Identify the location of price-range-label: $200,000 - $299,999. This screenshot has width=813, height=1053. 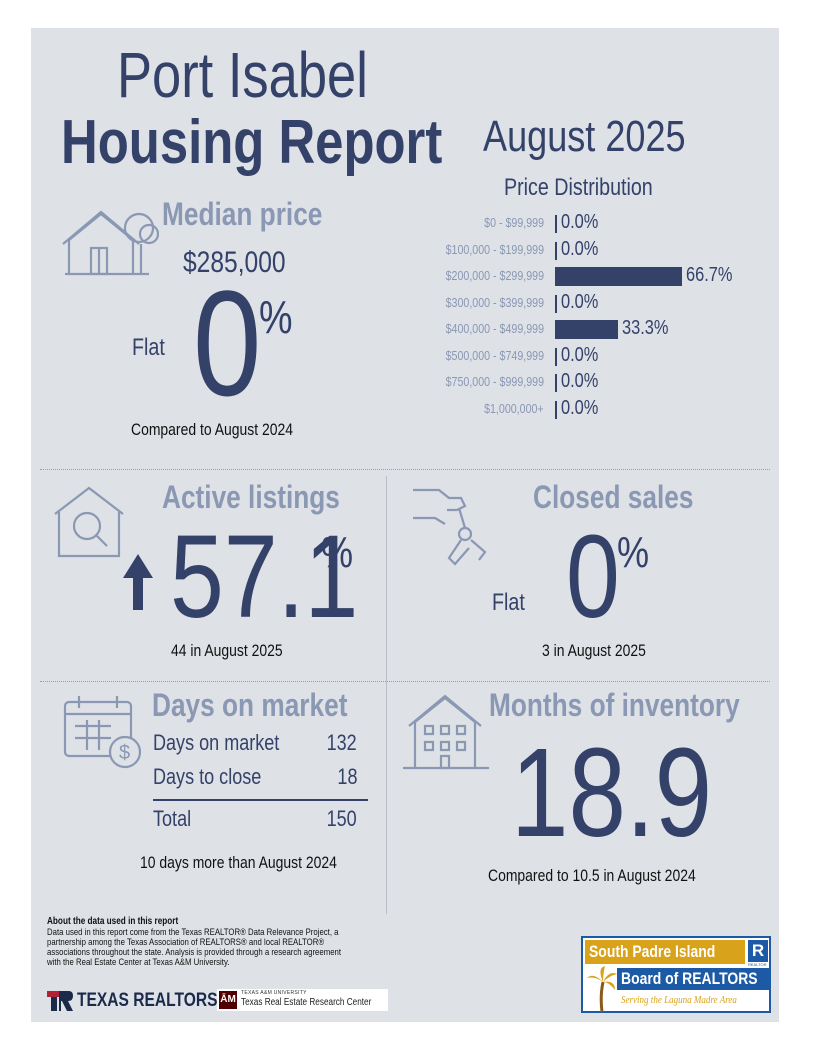
(494, 275).